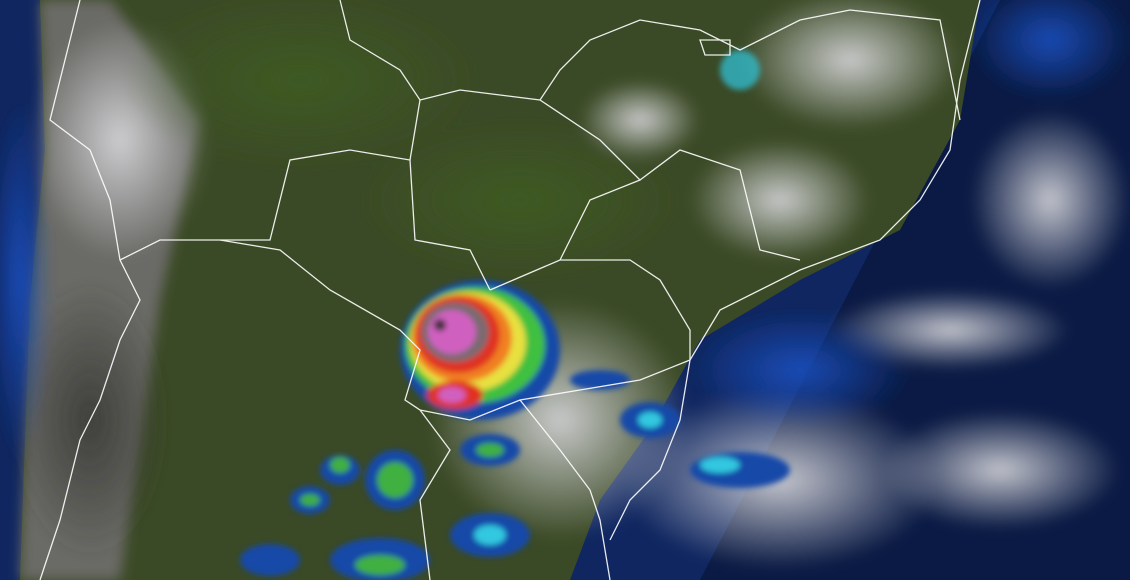  Describe the element at coordinates (440, 325) in the screenshot. I see `storm-eye` at that location.